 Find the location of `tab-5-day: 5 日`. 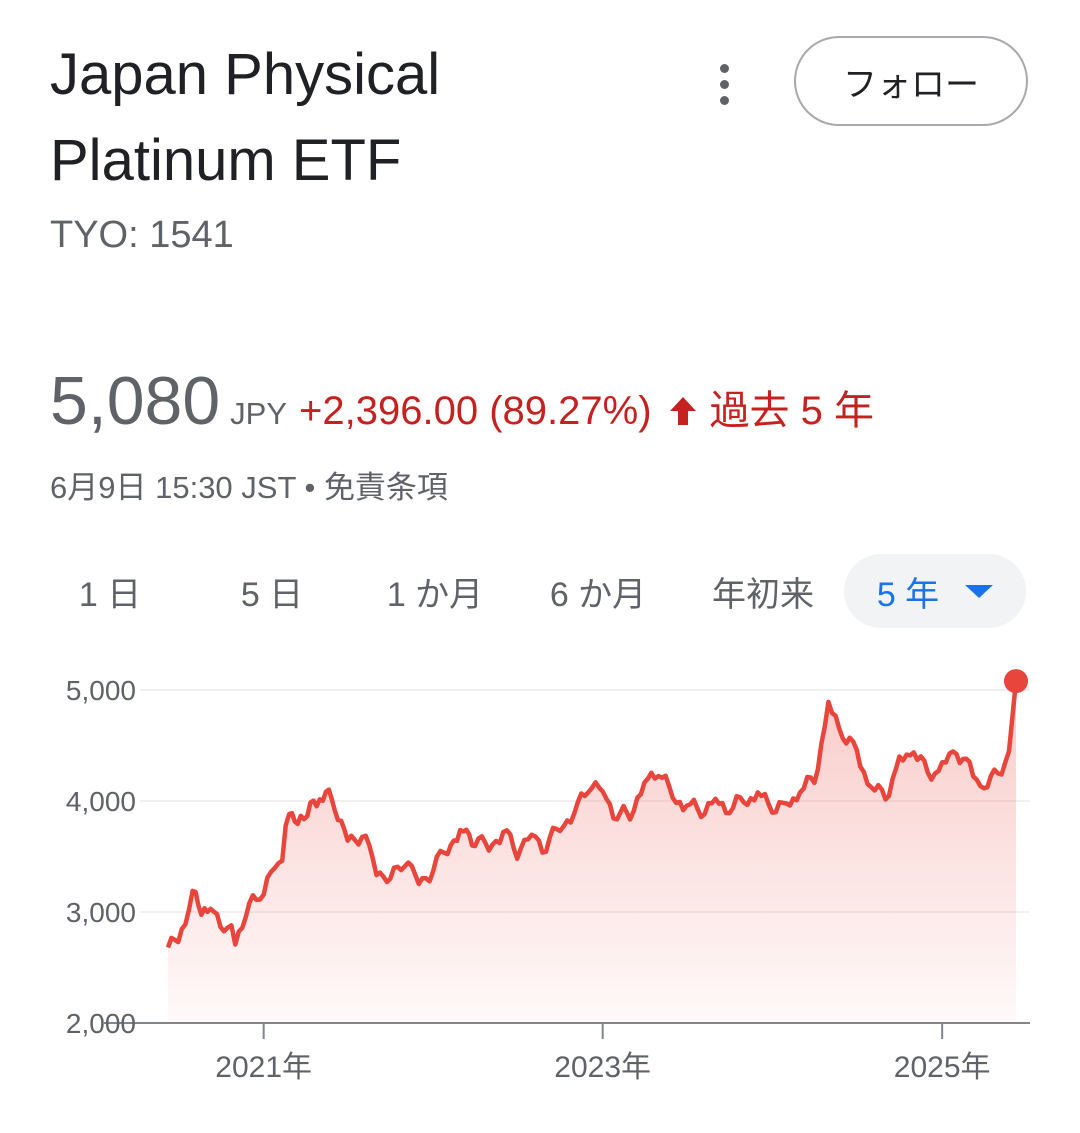

tab-5-day: 5 日 is located at coordinates (272, 594).